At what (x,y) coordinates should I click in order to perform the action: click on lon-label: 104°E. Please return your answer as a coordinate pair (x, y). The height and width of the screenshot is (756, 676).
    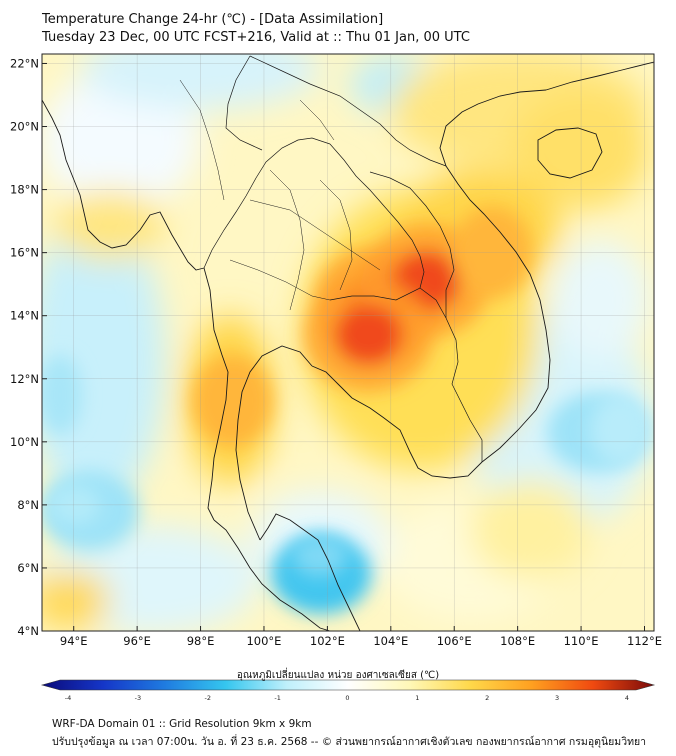
    Looking at the image, I should click on (390, 641).